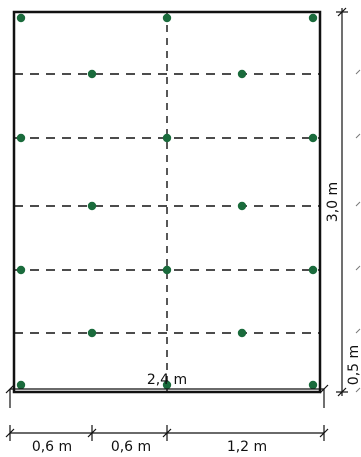 The width and height of the screenshot is (361, 457). I want to click on total-width-label: 2,4 m, so click(167, 380).